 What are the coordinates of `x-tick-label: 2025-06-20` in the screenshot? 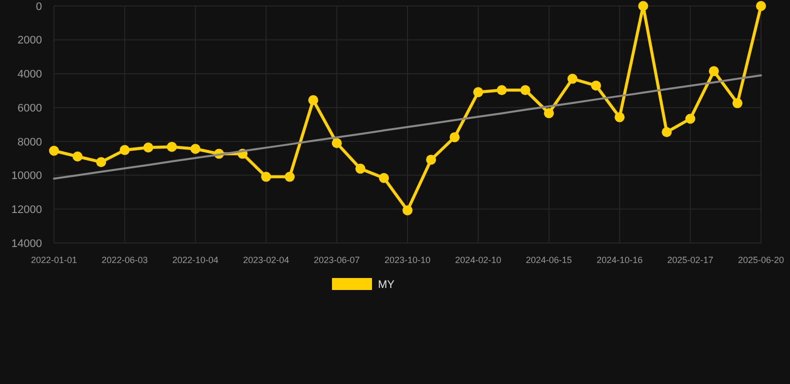 It's located at (761, 260).